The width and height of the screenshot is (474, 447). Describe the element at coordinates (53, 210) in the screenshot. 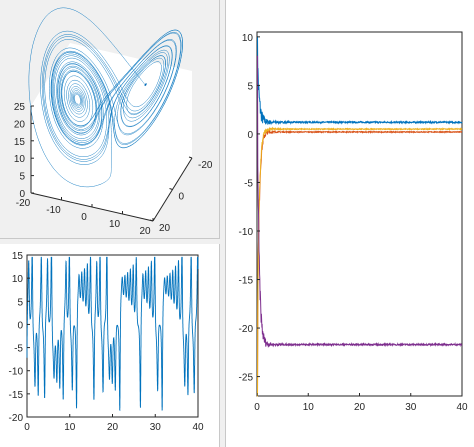

I see `x-tick-label: -10` at that location.